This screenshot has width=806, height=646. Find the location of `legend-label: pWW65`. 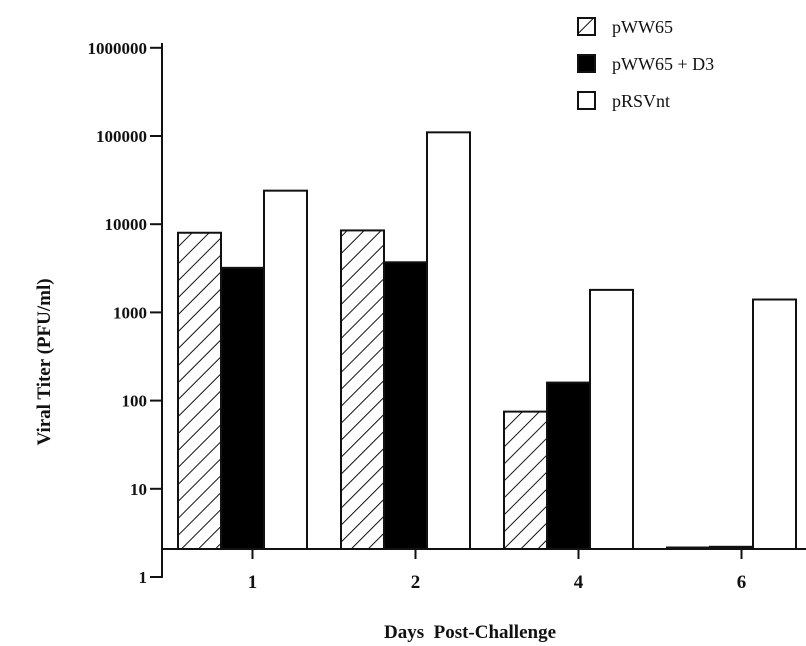

legend-label: pWW65 is located at coordinates (642, 27).